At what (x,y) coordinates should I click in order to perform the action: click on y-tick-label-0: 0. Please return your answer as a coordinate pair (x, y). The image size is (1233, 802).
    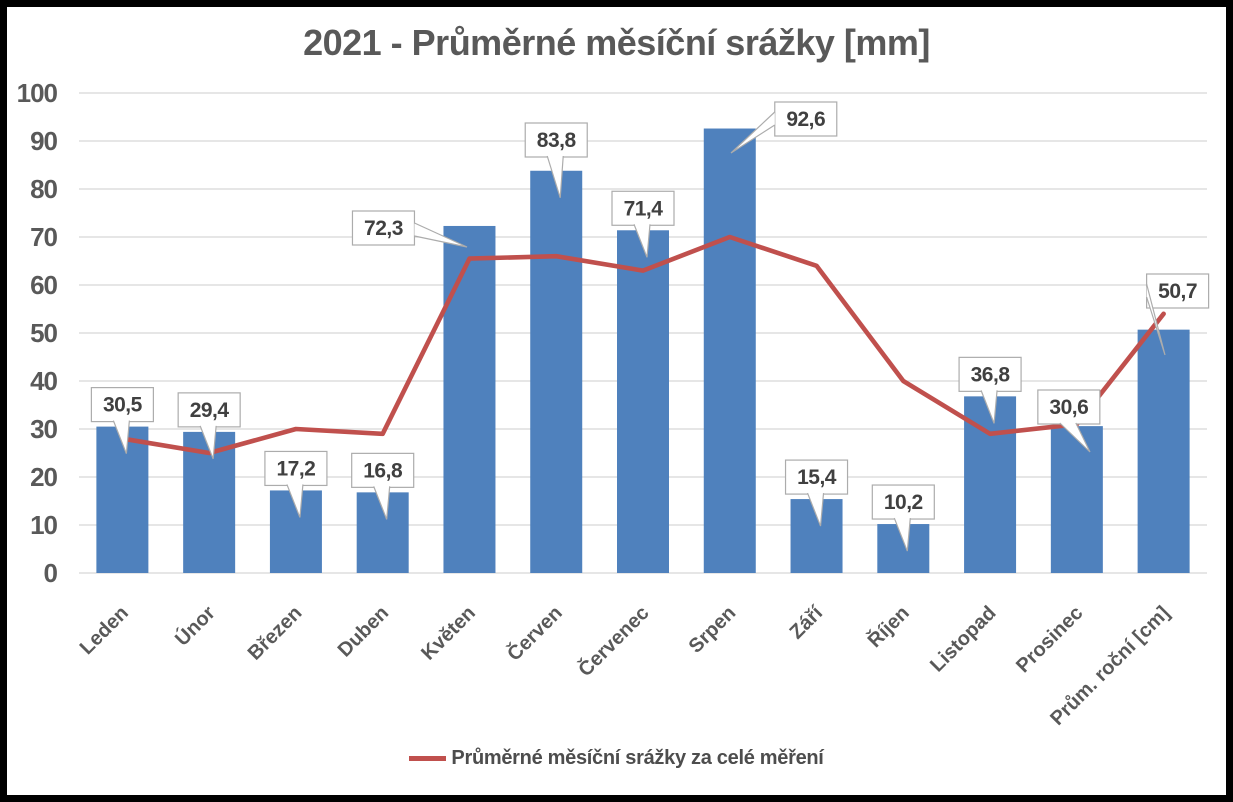
    Looking at the image, I should click on (51, 573).